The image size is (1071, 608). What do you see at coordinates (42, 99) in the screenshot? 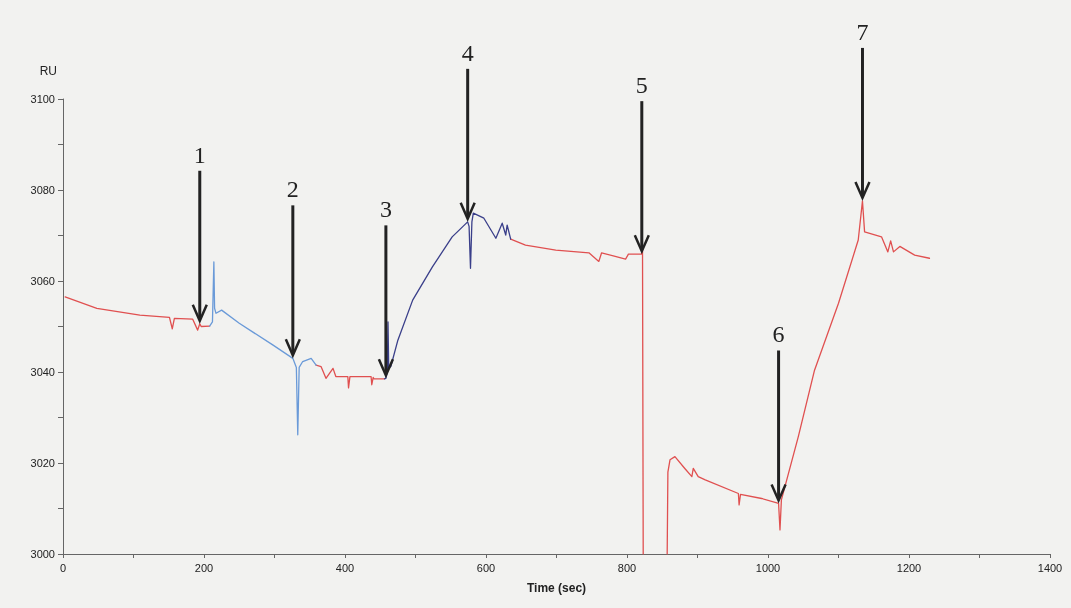
I see `y-tick-label: 3100` at bounding box center [42, 99].